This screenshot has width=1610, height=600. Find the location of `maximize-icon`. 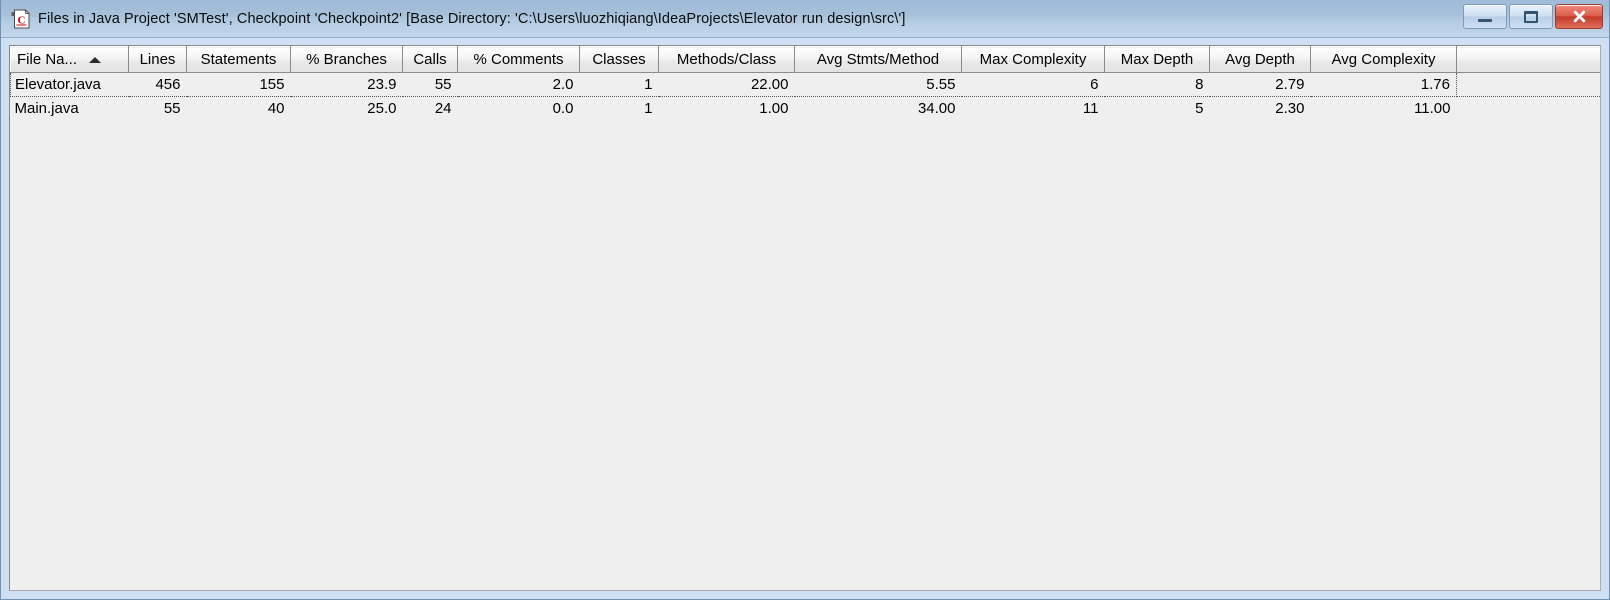

maximize-icon is located at coordinates (1531, 16).